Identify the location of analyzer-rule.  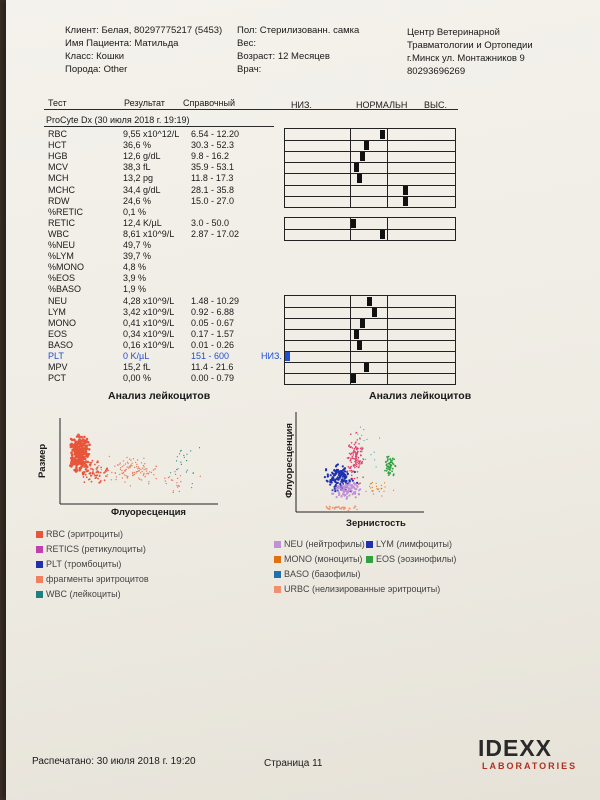
(159, 126).